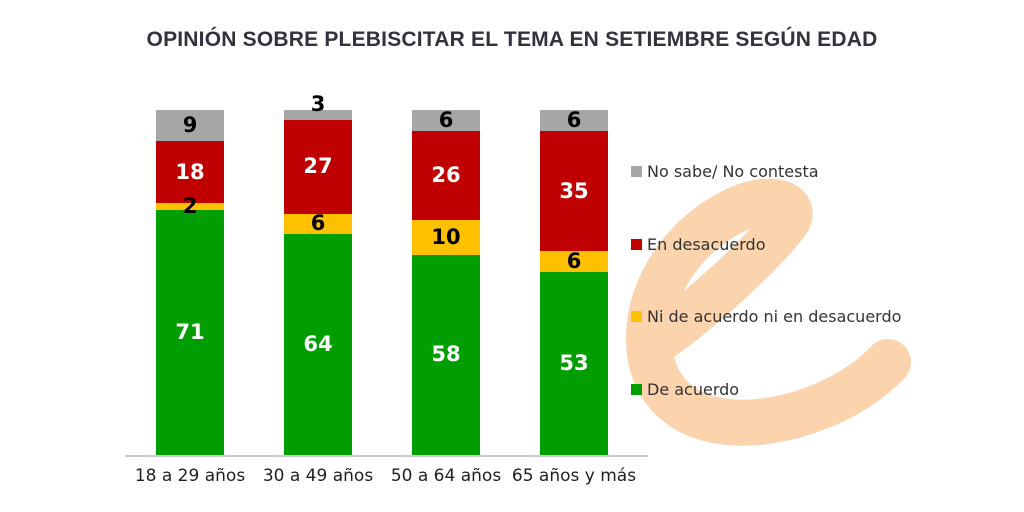  I want to click on bar-value-label: 58, so click(446, 354).